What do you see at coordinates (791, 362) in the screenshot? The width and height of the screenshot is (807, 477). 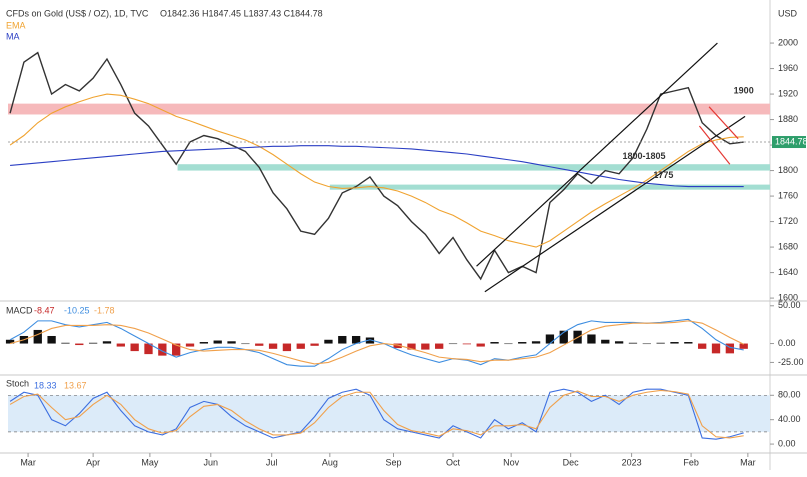 I see `y-tick-label: -25.00` at bounding box center [791, 362].